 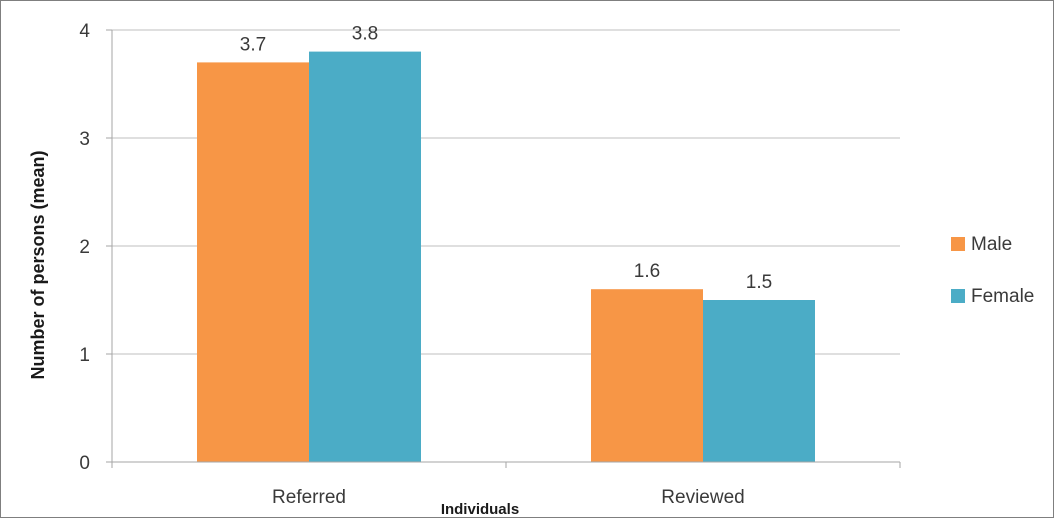 What do you see at coordinates (480, 509) in the screenshot?
I see `x-axis-title: Individuals` at bounding box center [480, 509].